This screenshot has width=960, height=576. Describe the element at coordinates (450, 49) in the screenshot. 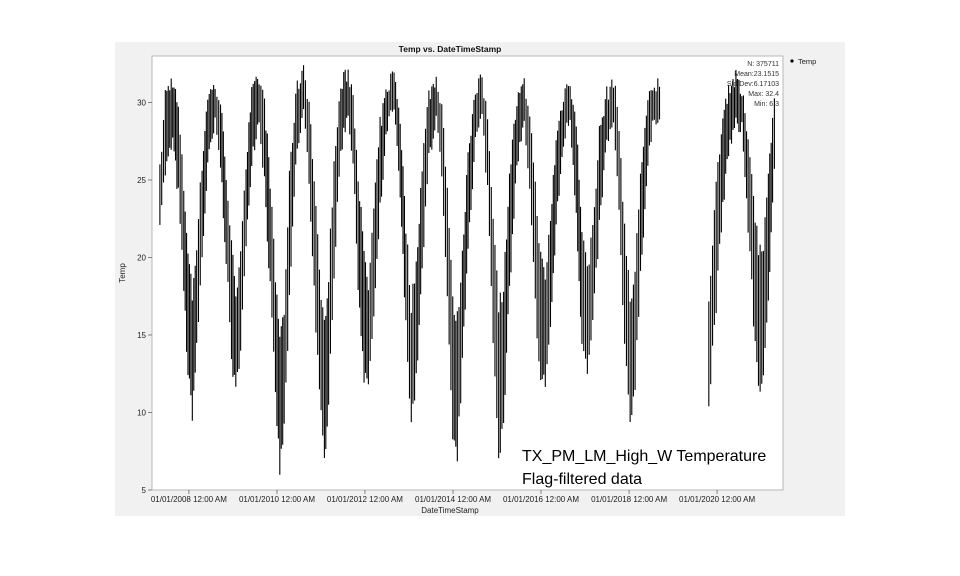

I see `chart-title: Temp vs. DateTimeStamp` at that location.